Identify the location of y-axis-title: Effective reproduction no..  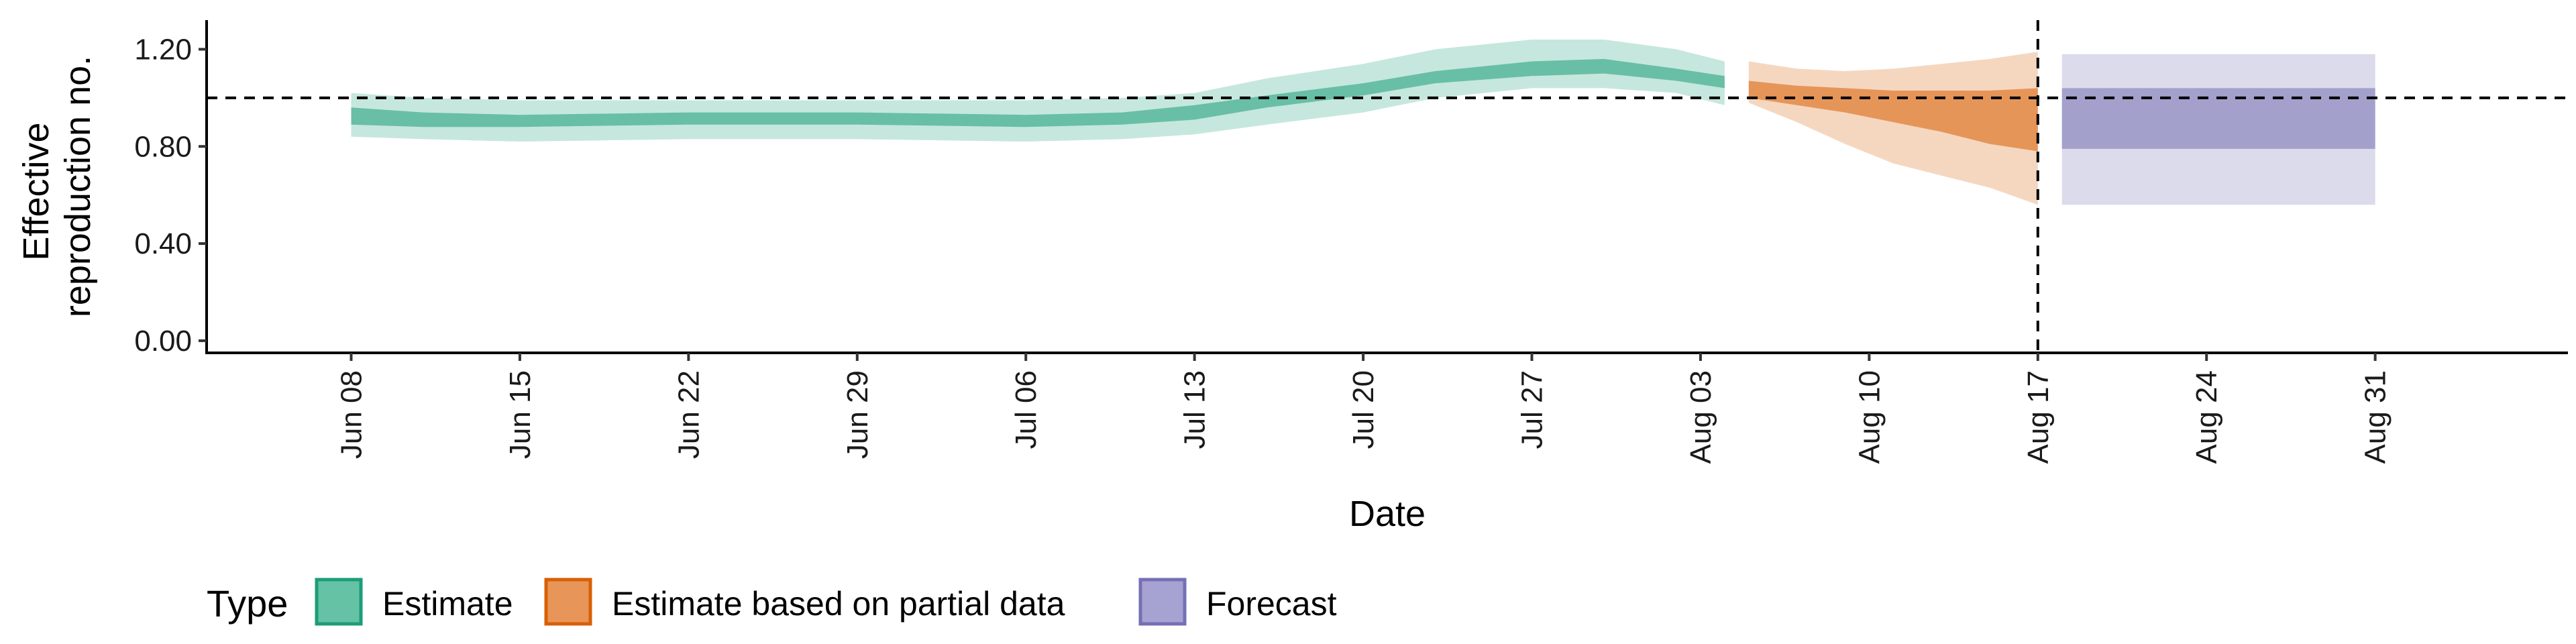
(57, 186).